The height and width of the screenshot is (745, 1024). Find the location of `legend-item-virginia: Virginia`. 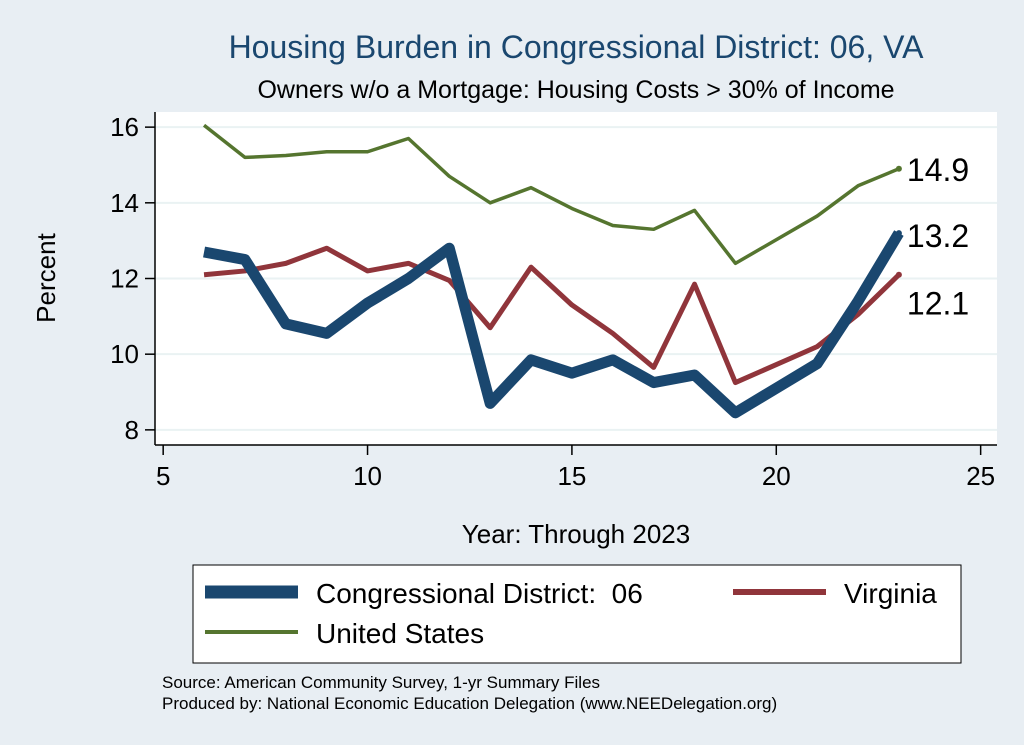

legend-item-virginia: Virginia is located at coordinates (835, 593).